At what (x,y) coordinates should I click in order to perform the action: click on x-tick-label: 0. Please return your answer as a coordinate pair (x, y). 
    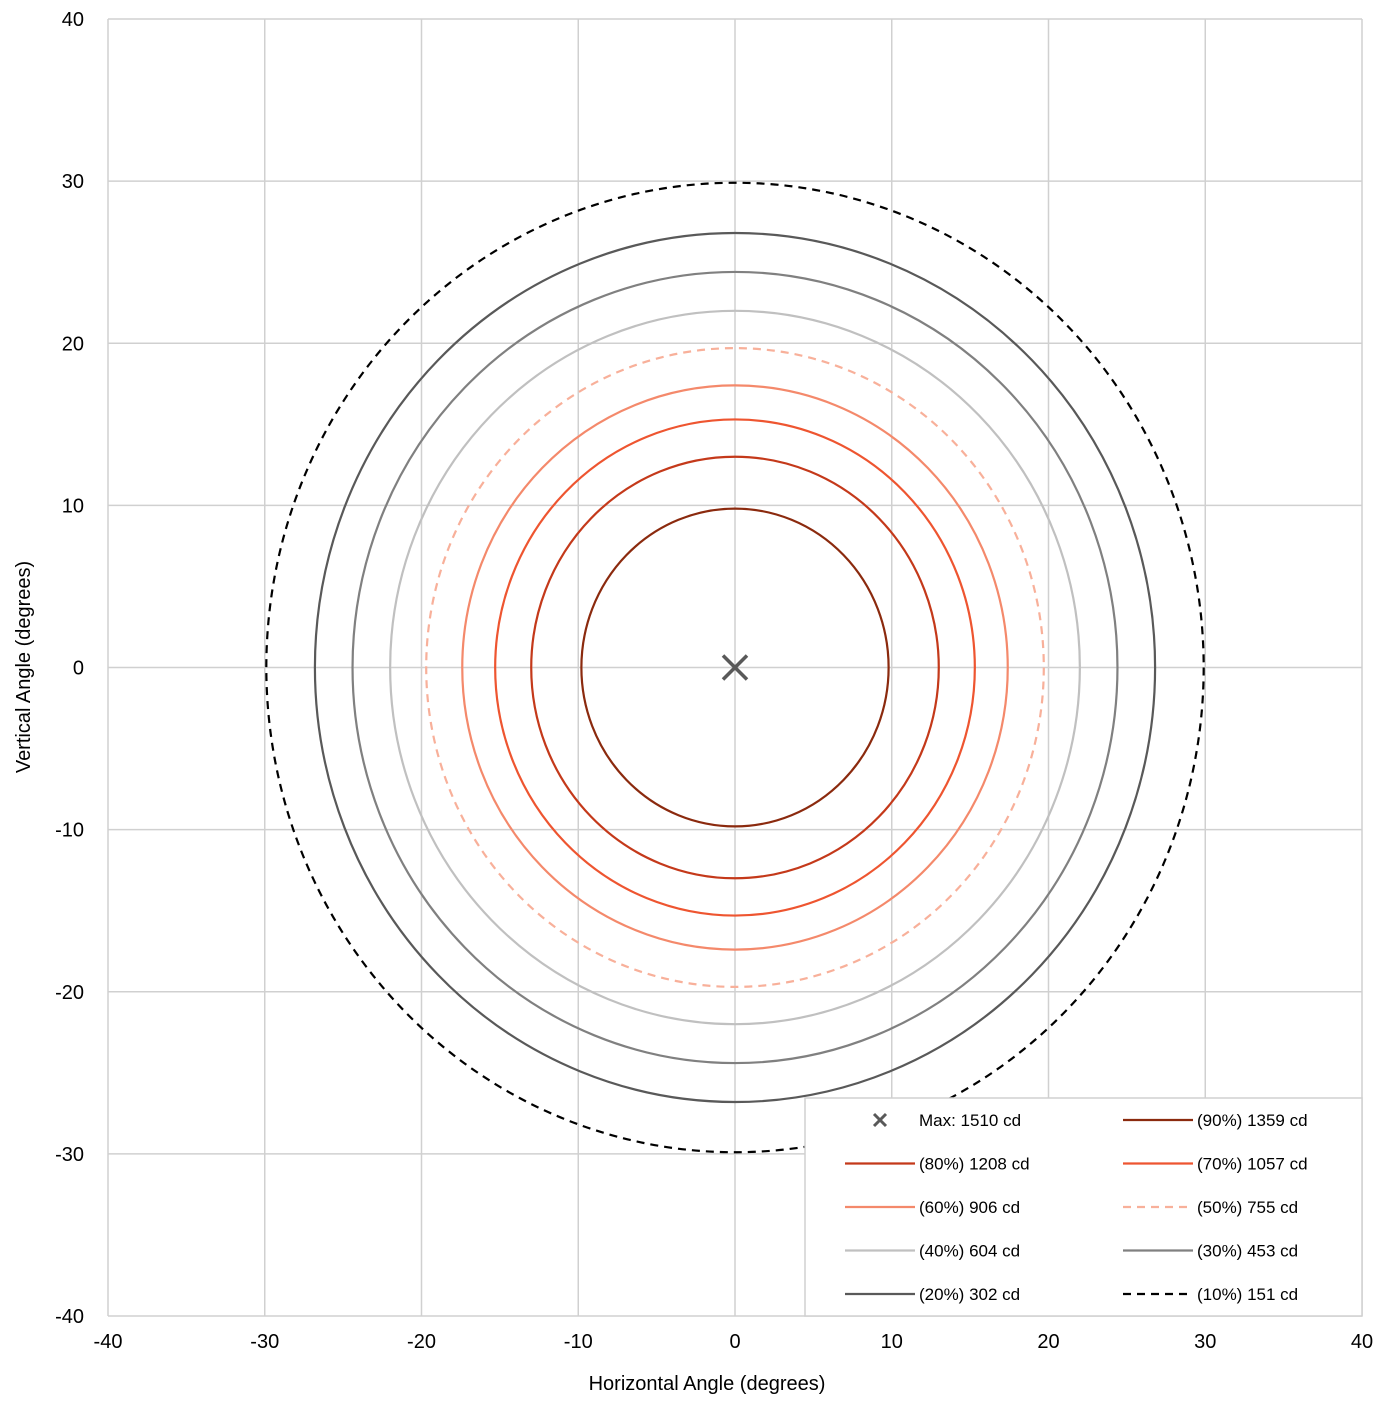
    Looking at the image, I should click on (734, 1342).